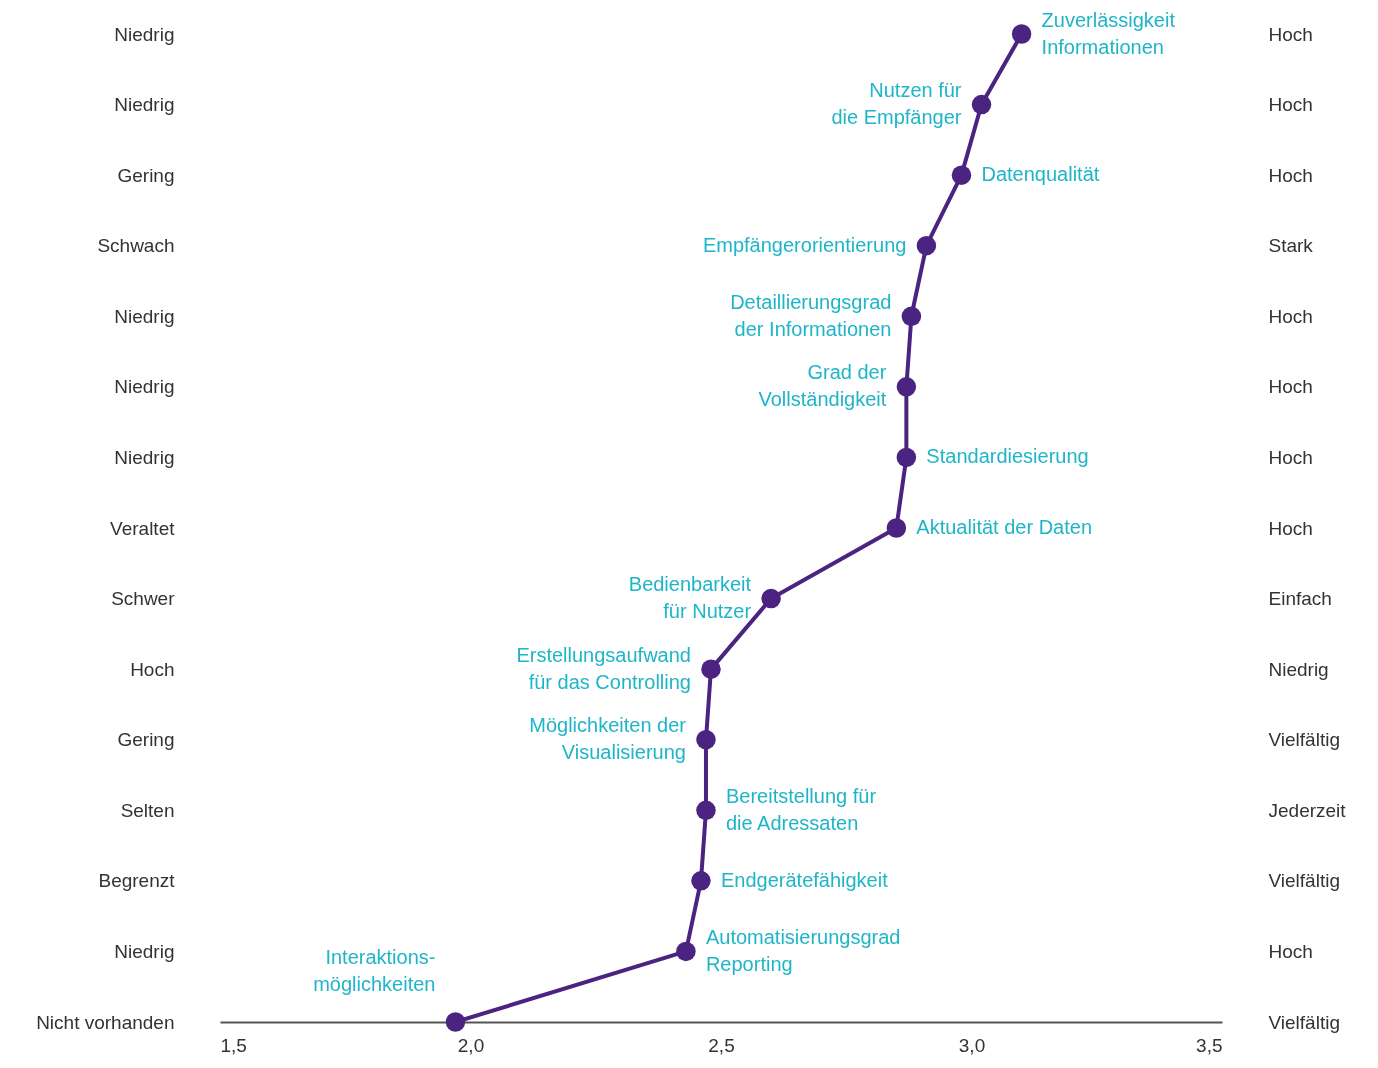  I want to click on data-label: Grad der Vollständigkeit, so click(822, 386).